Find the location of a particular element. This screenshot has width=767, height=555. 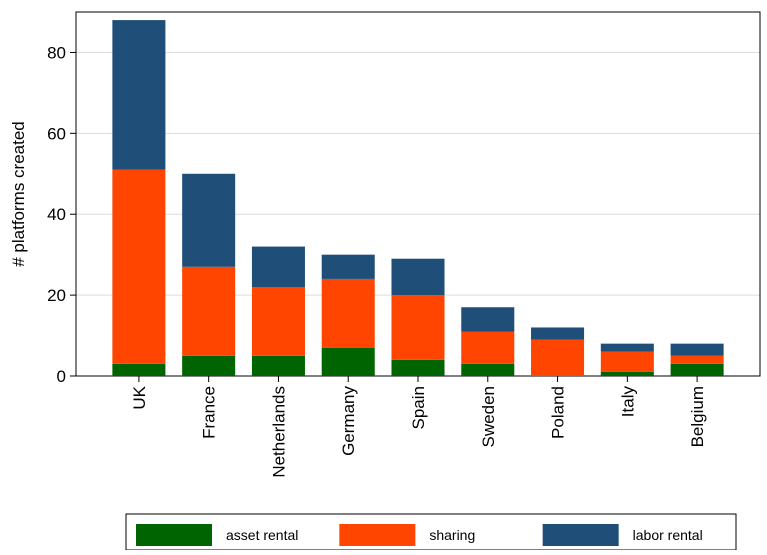

x-tick-label: Poland is located at coordinates (558, 412).